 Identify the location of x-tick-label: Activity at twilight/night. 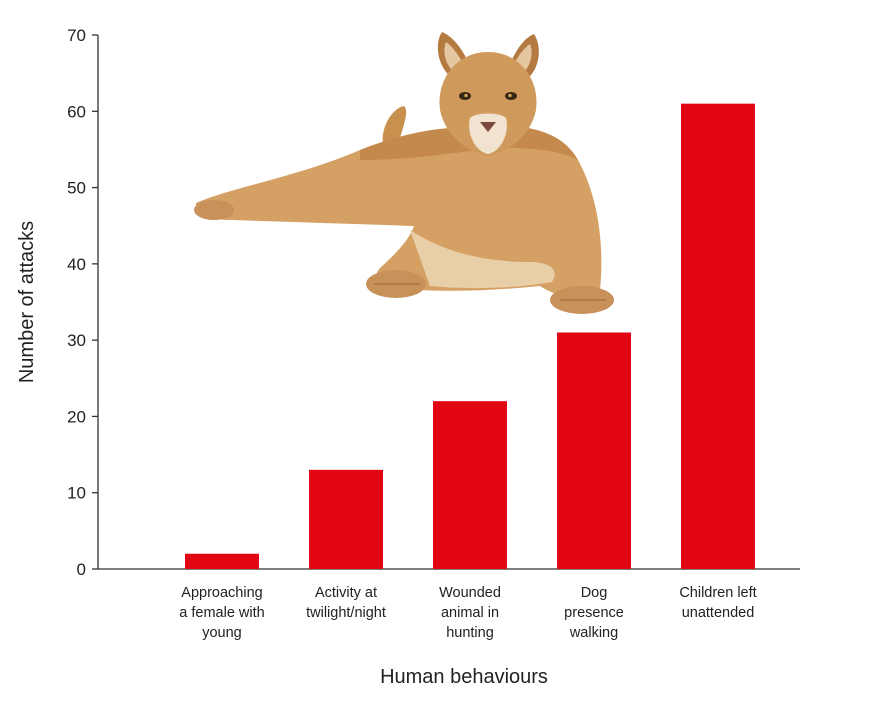
(346, 603).